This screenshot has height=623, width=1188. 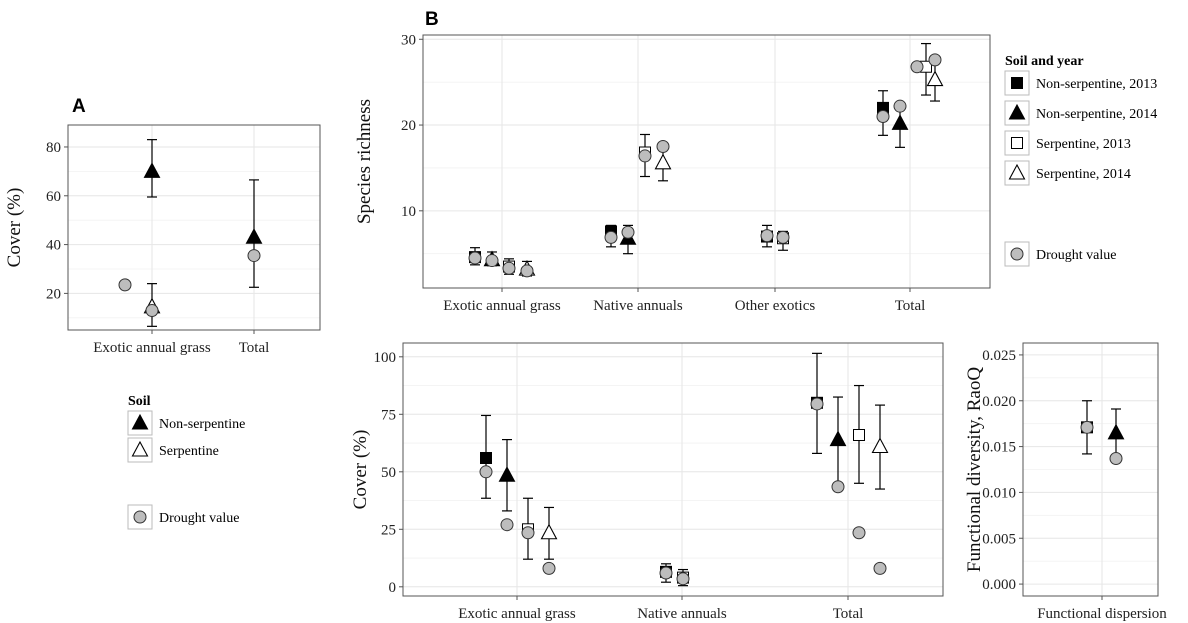 What do you see at coordinates (57, 221) in the screenshot?
I see `y-axis: 20 40 60 80` at bounding box center [57, 221].